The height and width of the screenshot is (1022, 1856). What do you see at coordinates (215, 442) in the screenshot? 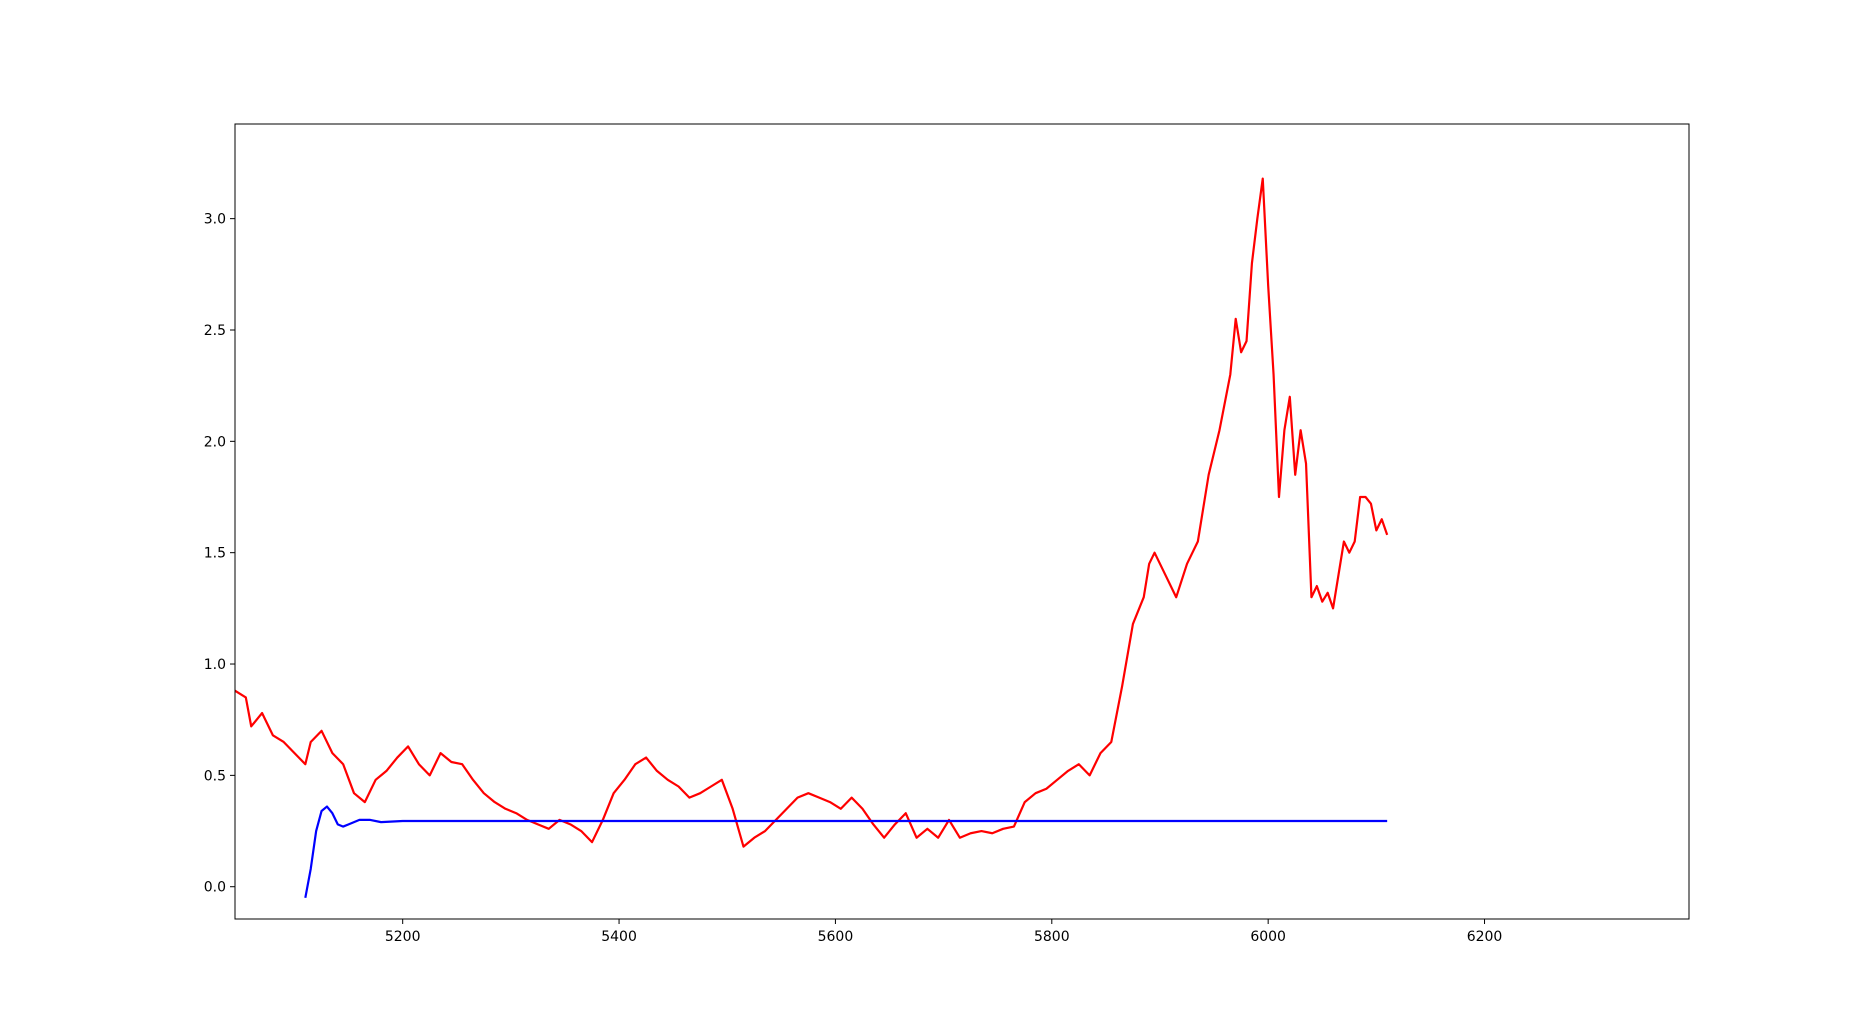
I see `y-tick-label: 2.0` at bounding box center [215, 442].